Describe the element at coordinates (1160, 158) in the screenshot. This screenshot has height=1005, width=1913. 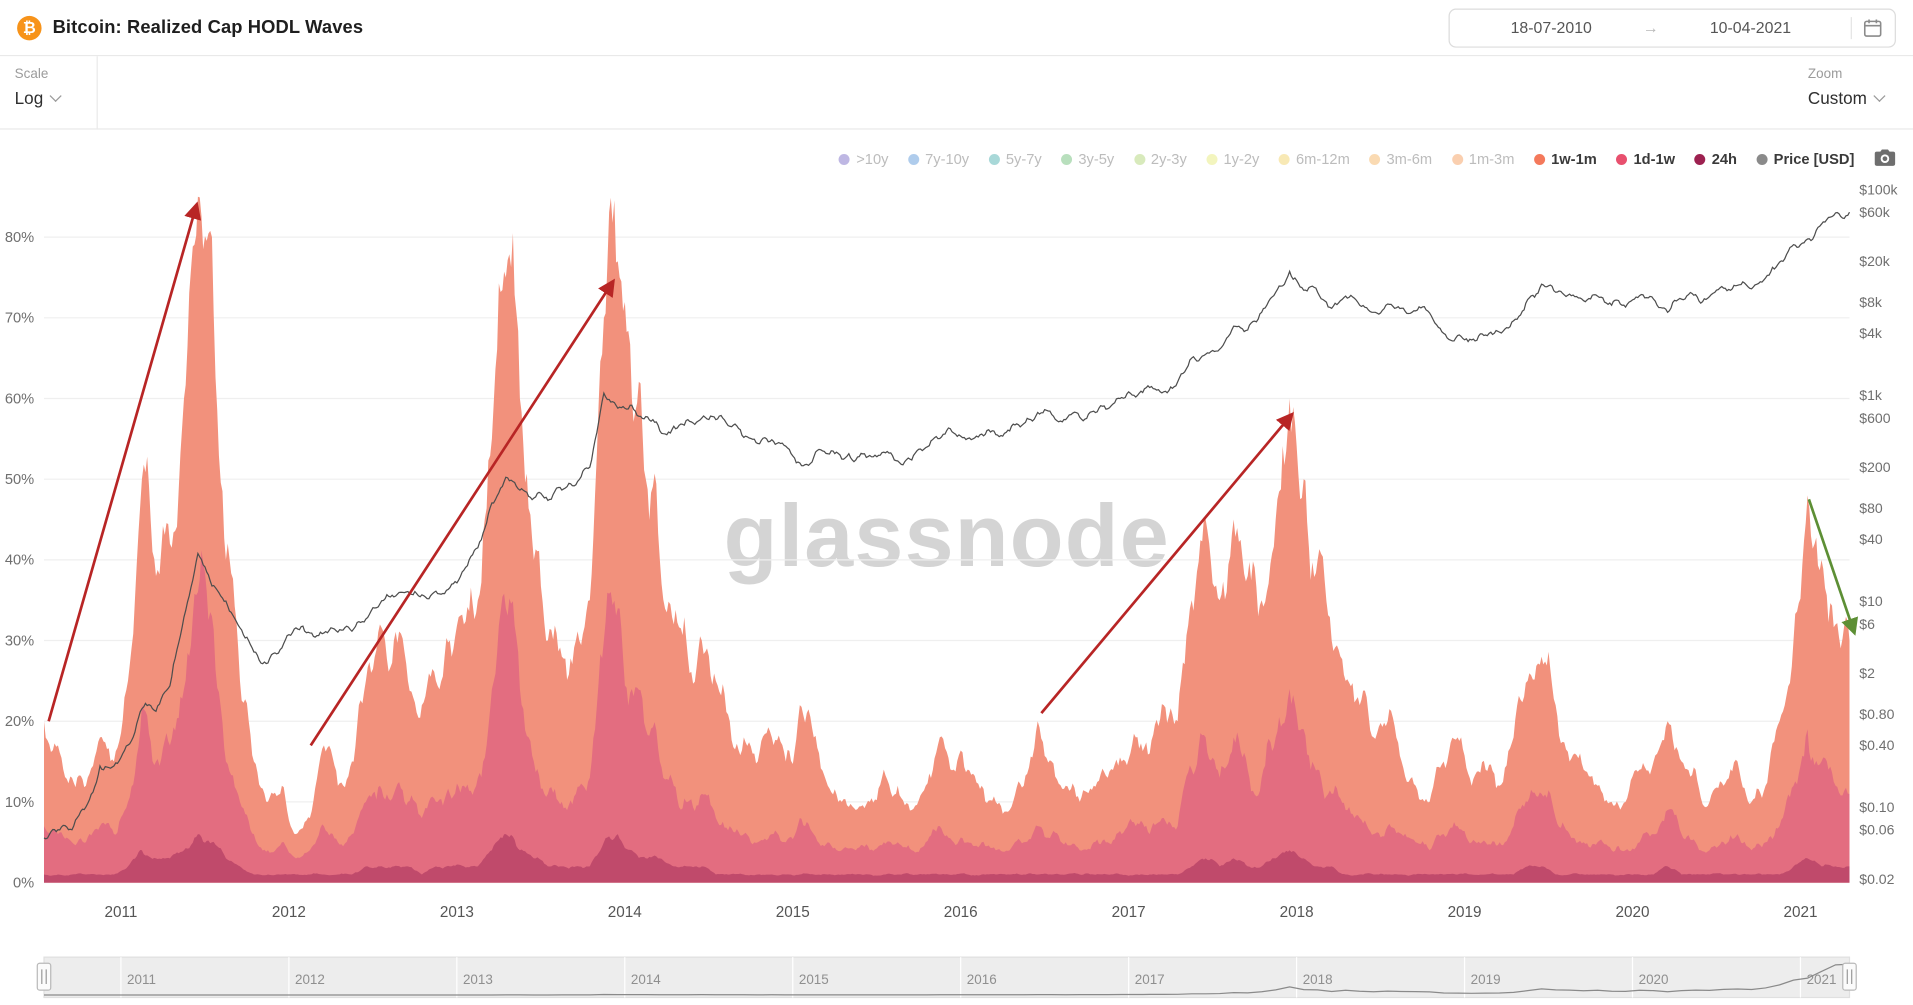
I see `legend-item-2y-3y: 2y-3y` at that location.